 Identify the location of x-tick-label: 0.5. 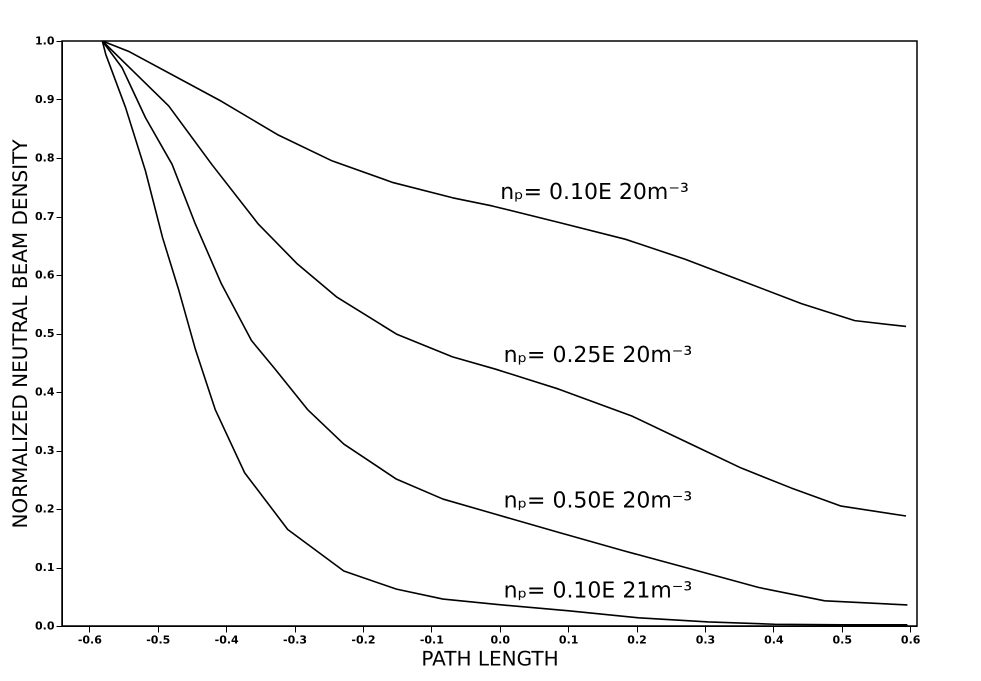
(842, 640).